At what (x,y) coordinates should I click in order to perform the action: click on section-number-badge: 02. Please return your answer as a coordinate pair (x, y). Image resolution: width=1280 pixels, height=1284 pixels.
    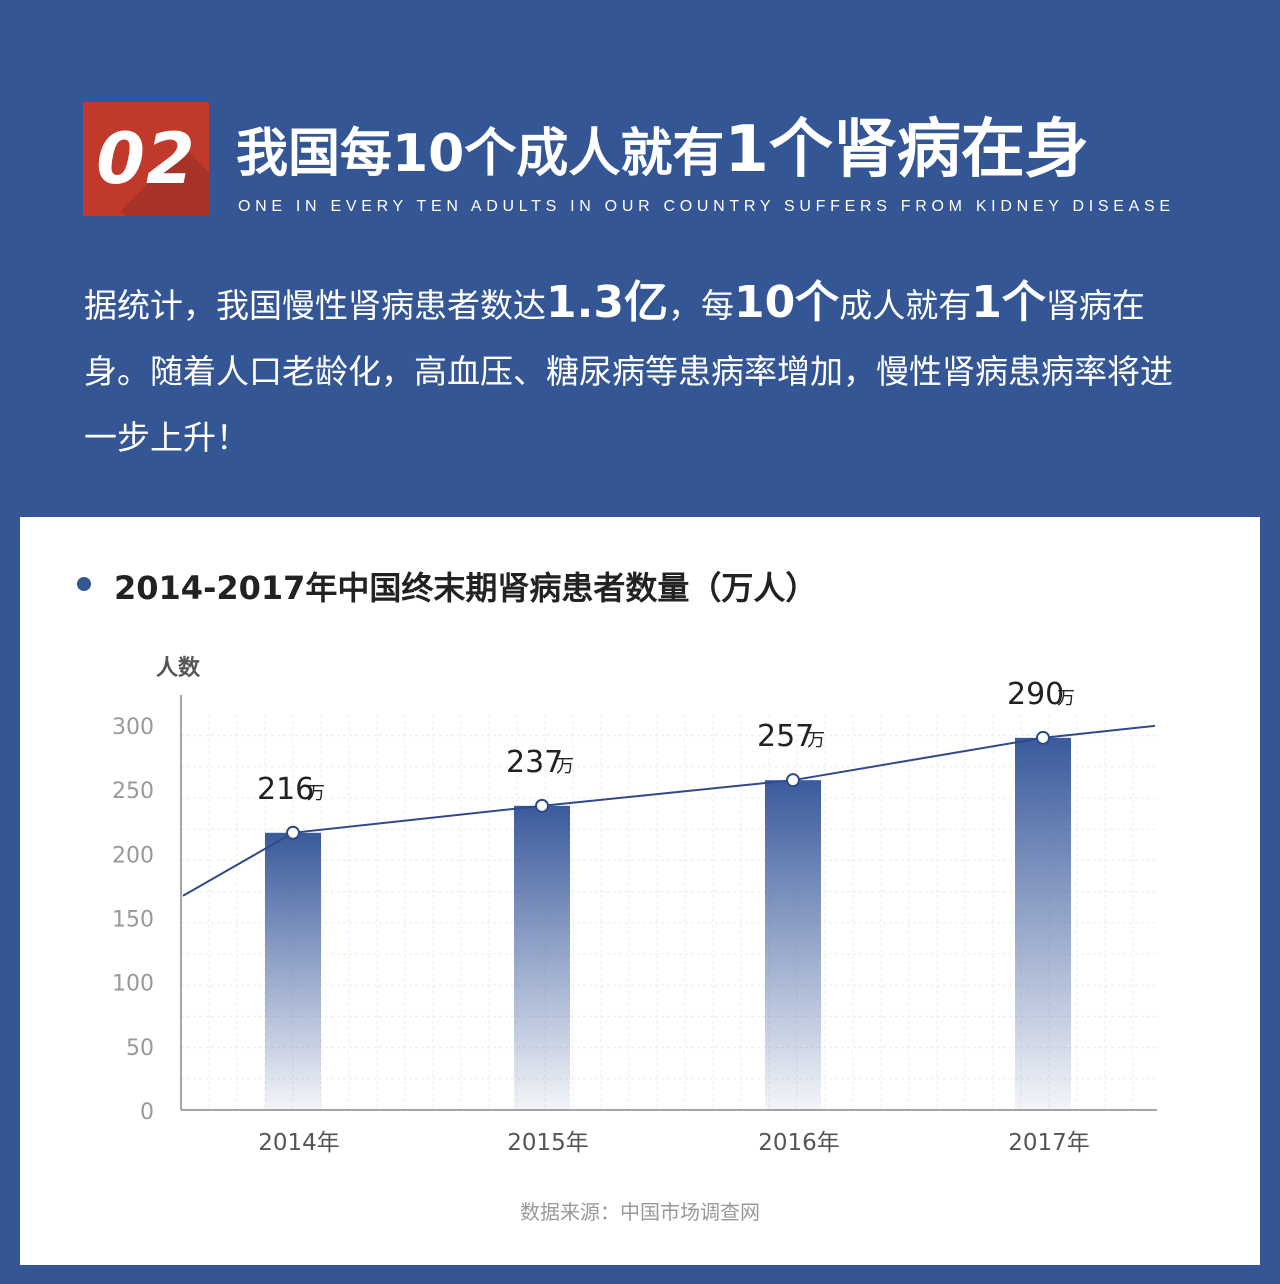
    Looking at the image, I should click on (146, 159).